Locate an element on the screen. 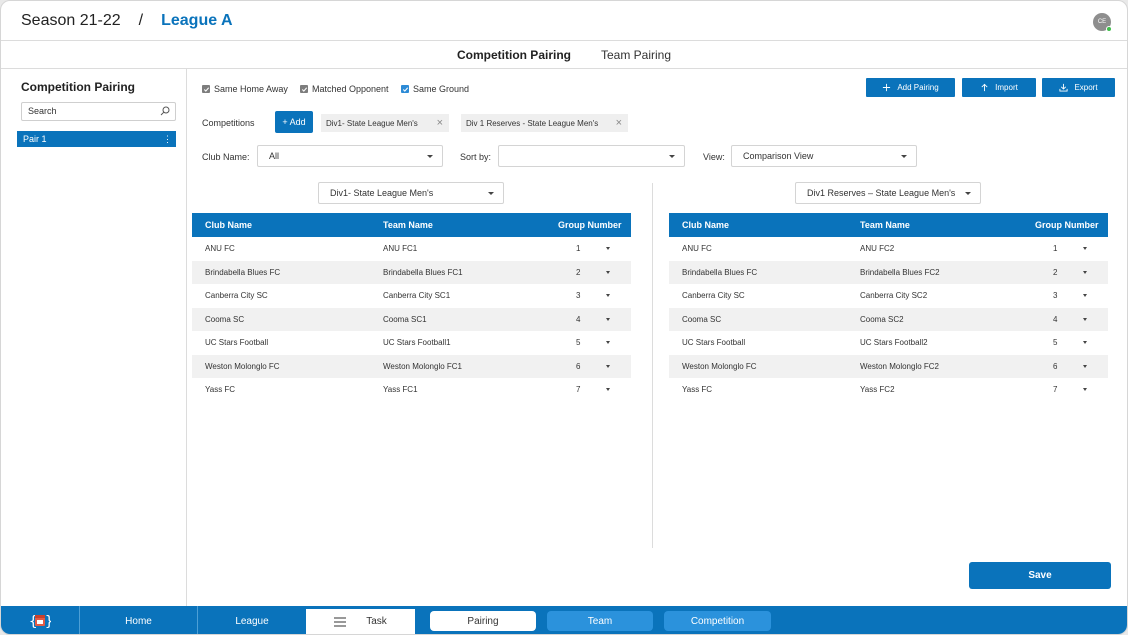 Image resolution: width=1128 pixels, height=635 pixels. export-button: Export is located at coordinates (1078, 87).